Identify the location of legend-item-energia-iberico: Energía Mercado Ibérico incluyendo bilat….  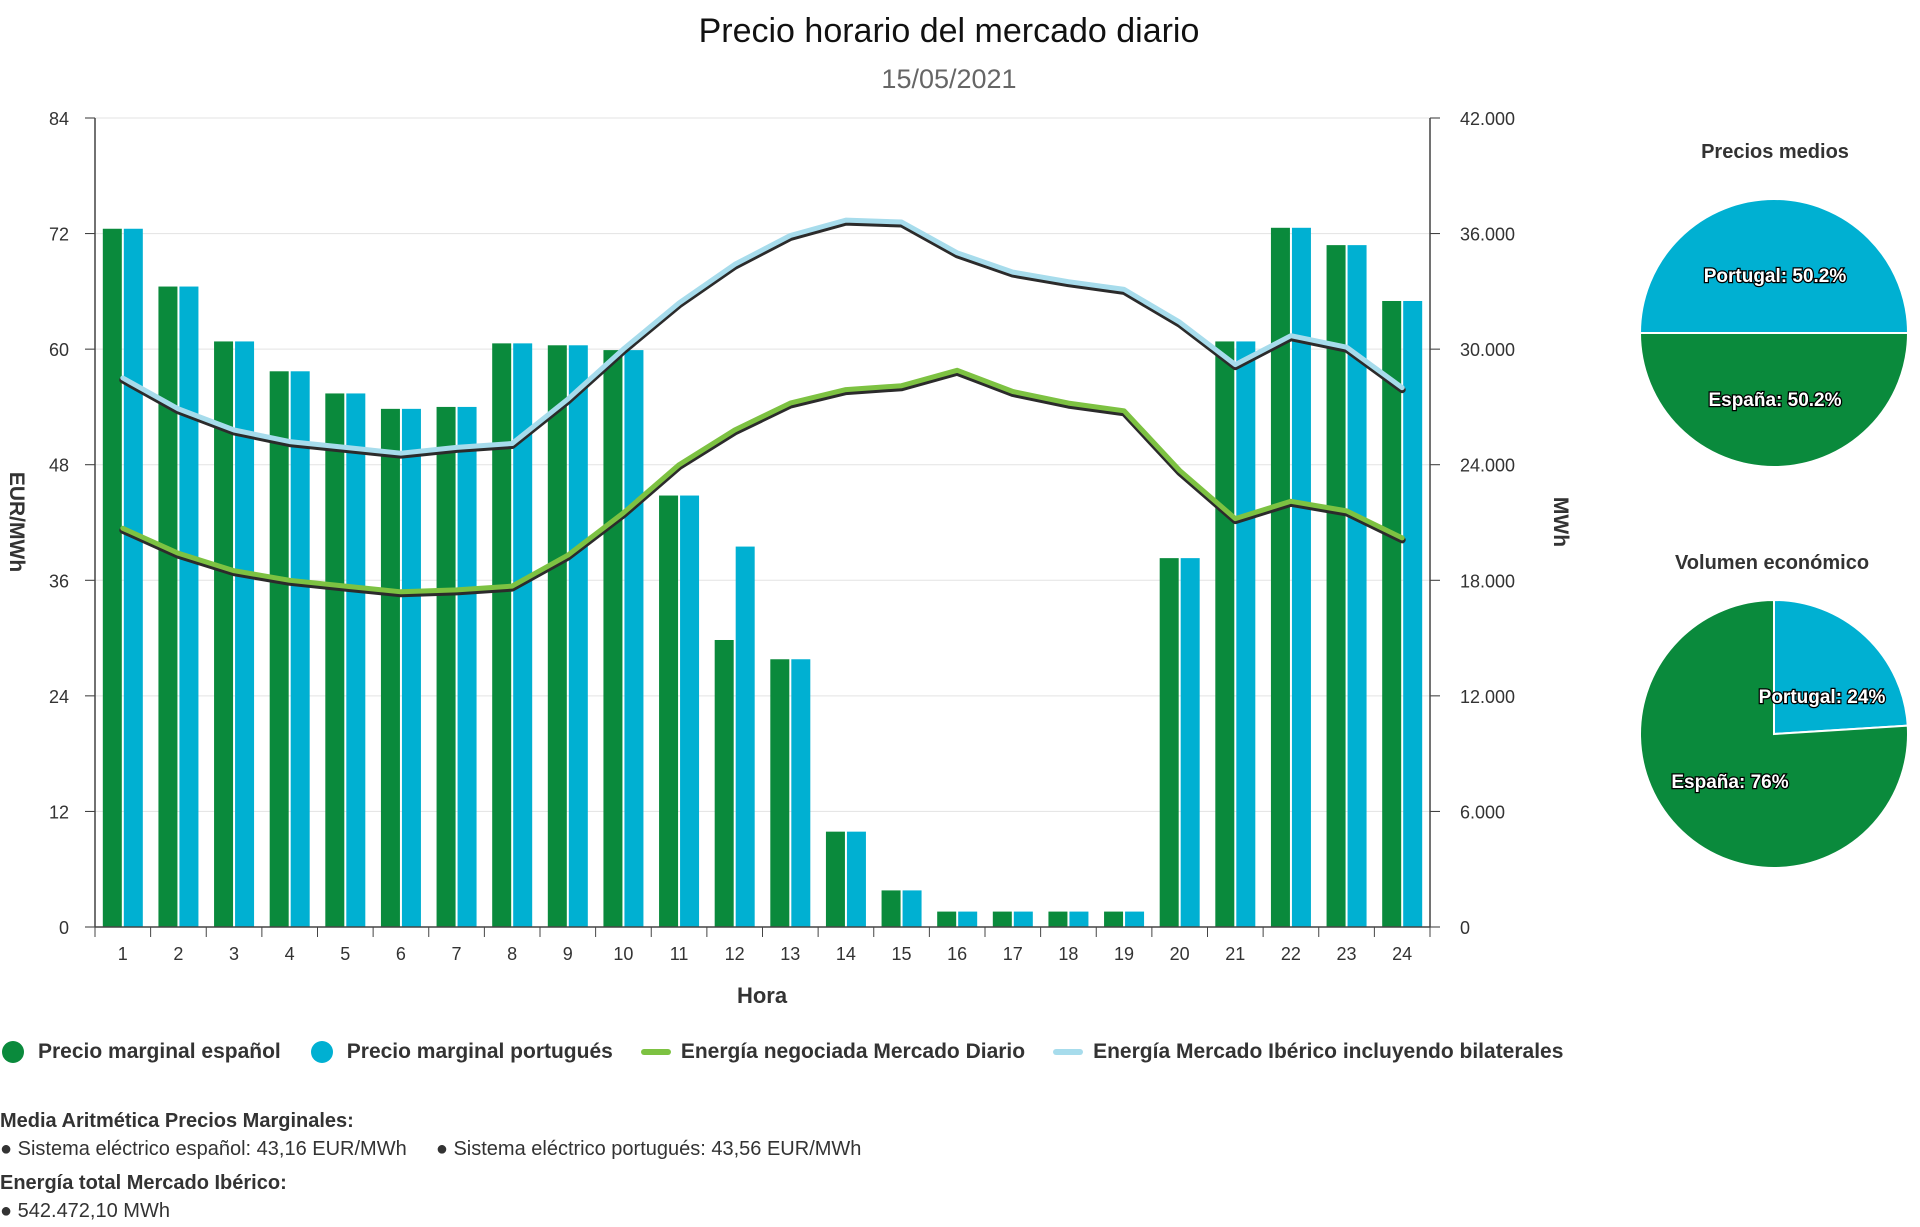
(1308, 1052).